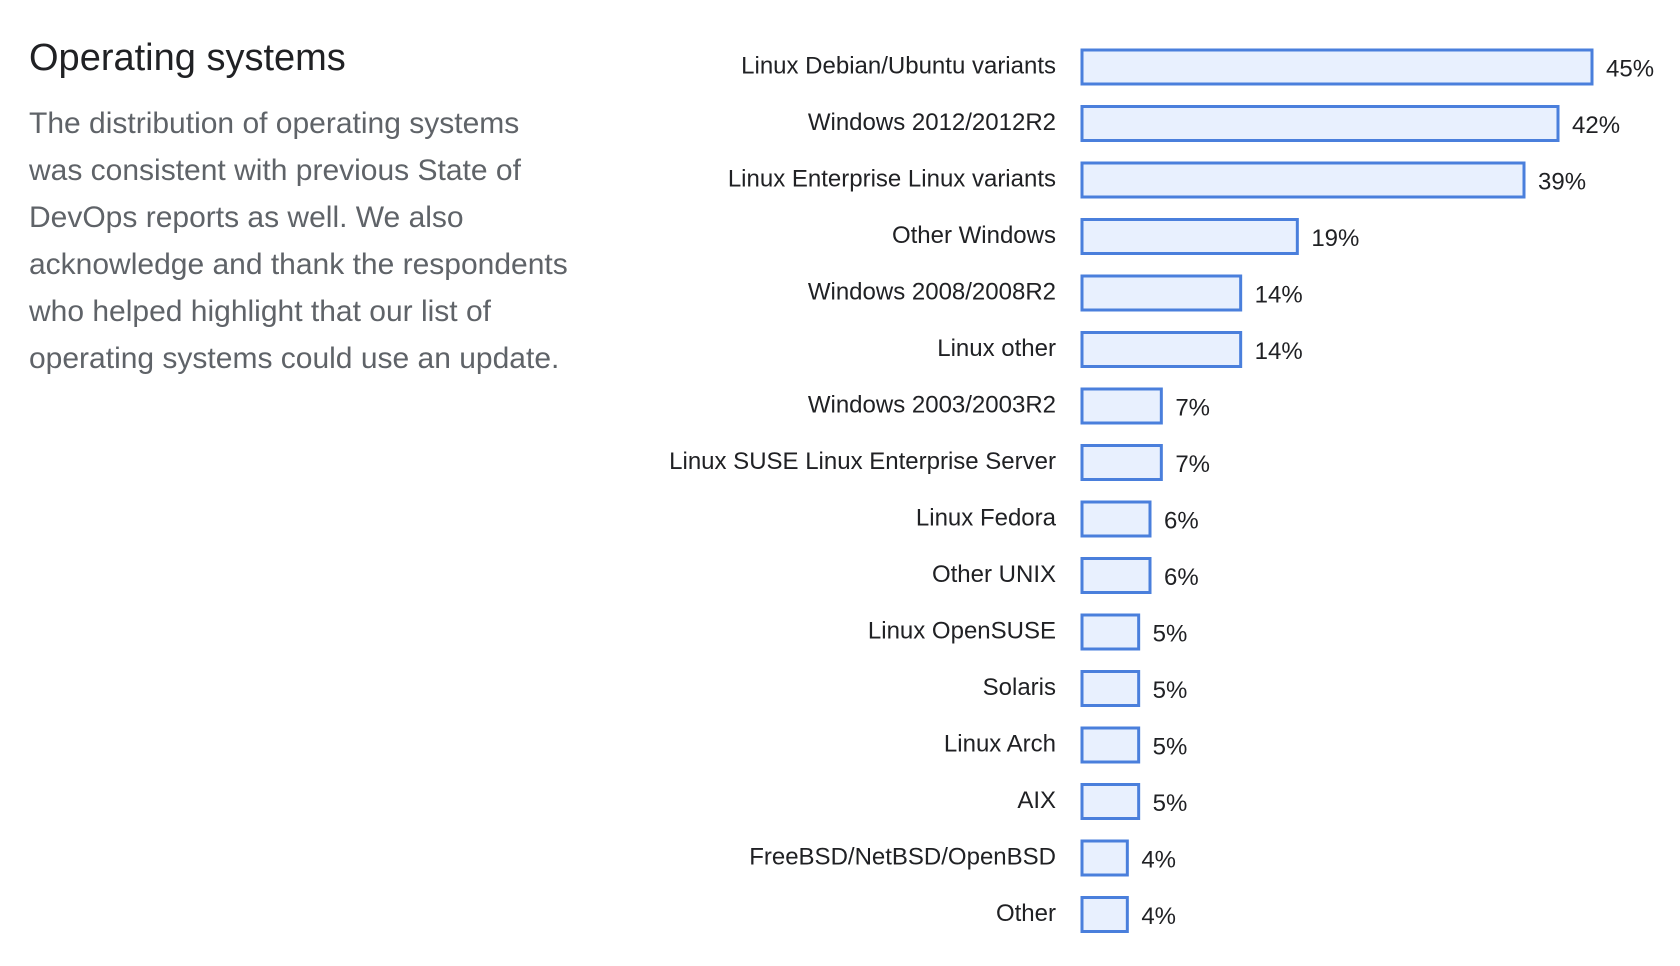 The width and height of the screenshot is (1680, 966). Describe the element at coordinates (996, 348) in the screenshot. I see `category-label: Linux other` at that location.